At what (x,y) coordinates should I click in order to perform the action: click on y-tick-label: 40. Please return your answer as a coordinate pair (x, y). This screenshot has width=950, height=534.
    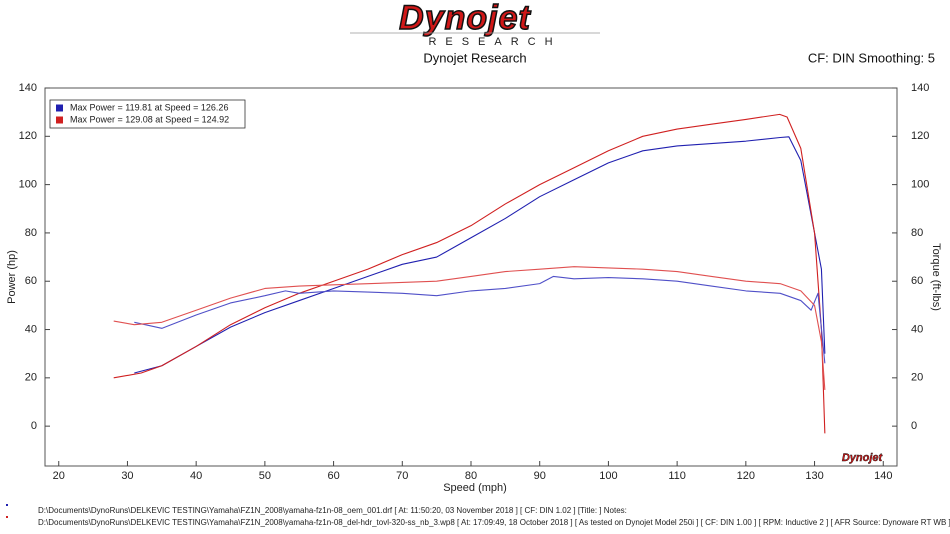
    Looking at the image, I should click on (31, 329).